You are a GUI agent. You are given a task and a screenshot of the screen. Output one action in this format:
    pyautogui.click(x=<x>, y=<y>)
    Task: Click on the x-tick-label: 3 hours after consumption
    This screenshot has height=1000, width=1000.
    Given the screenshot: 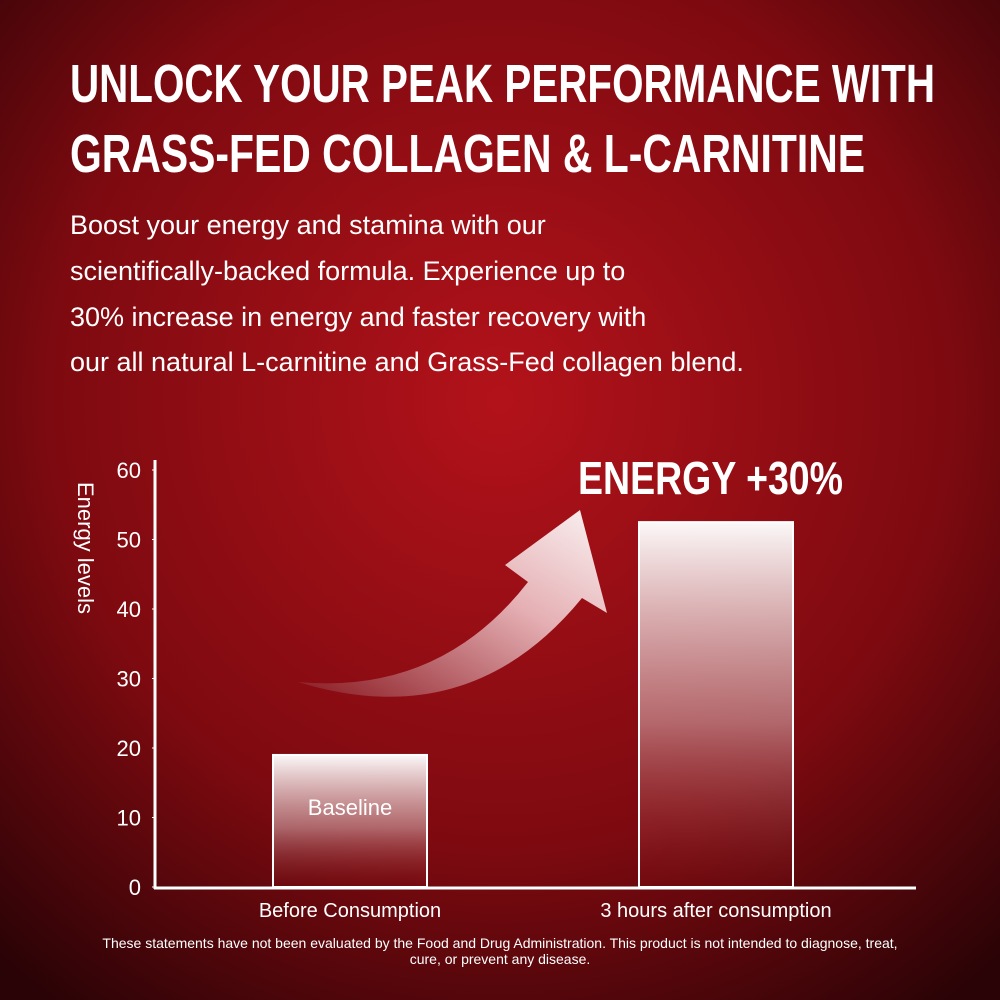 What is the action you would take?
    pyautogui.click(x=715, y=911)
    